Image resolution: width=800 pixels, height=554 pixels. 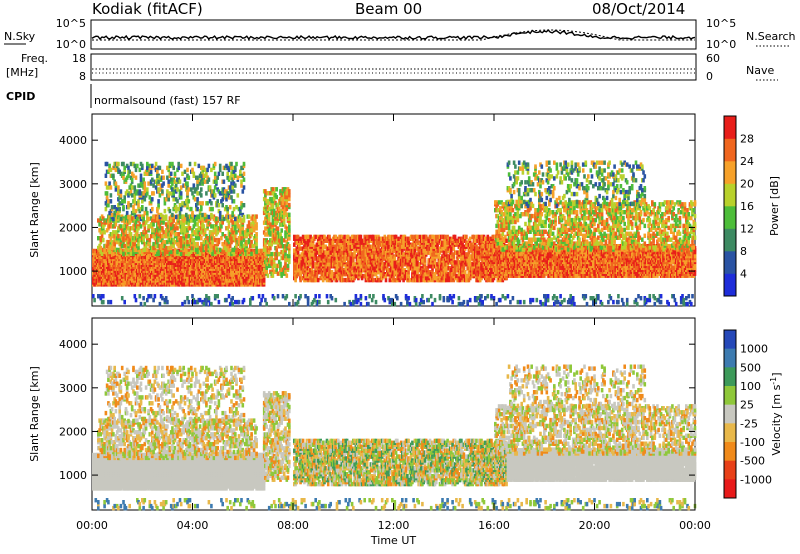 I want to click on nave-label: Nave, so click(x=760, y=70).